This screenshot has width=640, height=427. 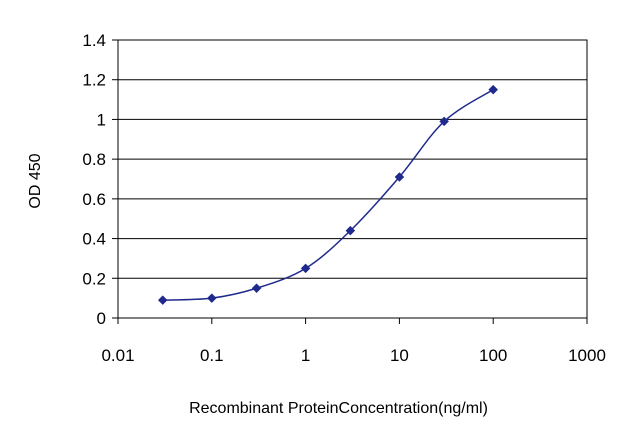 I want to click on y-tick-label: 1.4, so click(x=94, y=40).